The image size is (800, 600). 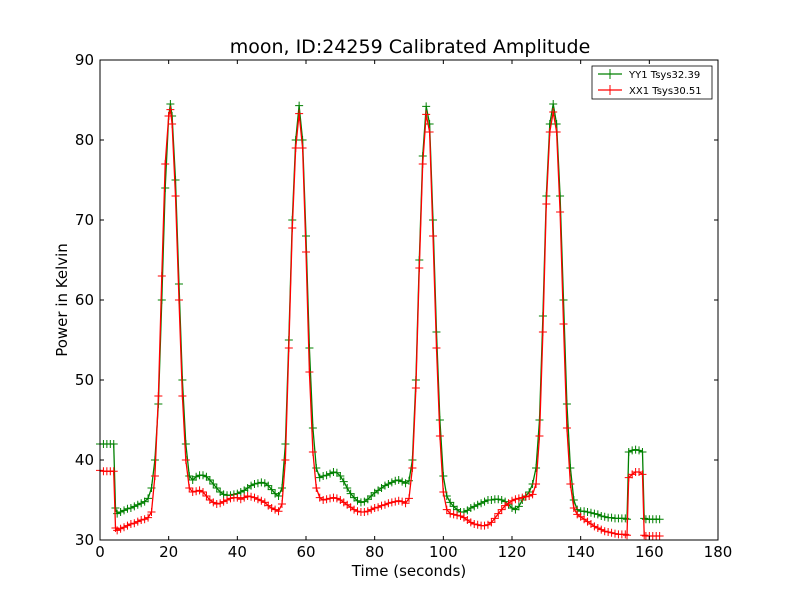 I want to click on legend-label-yy1: YY1 Tsys32.39, so click(x=664, y=75).